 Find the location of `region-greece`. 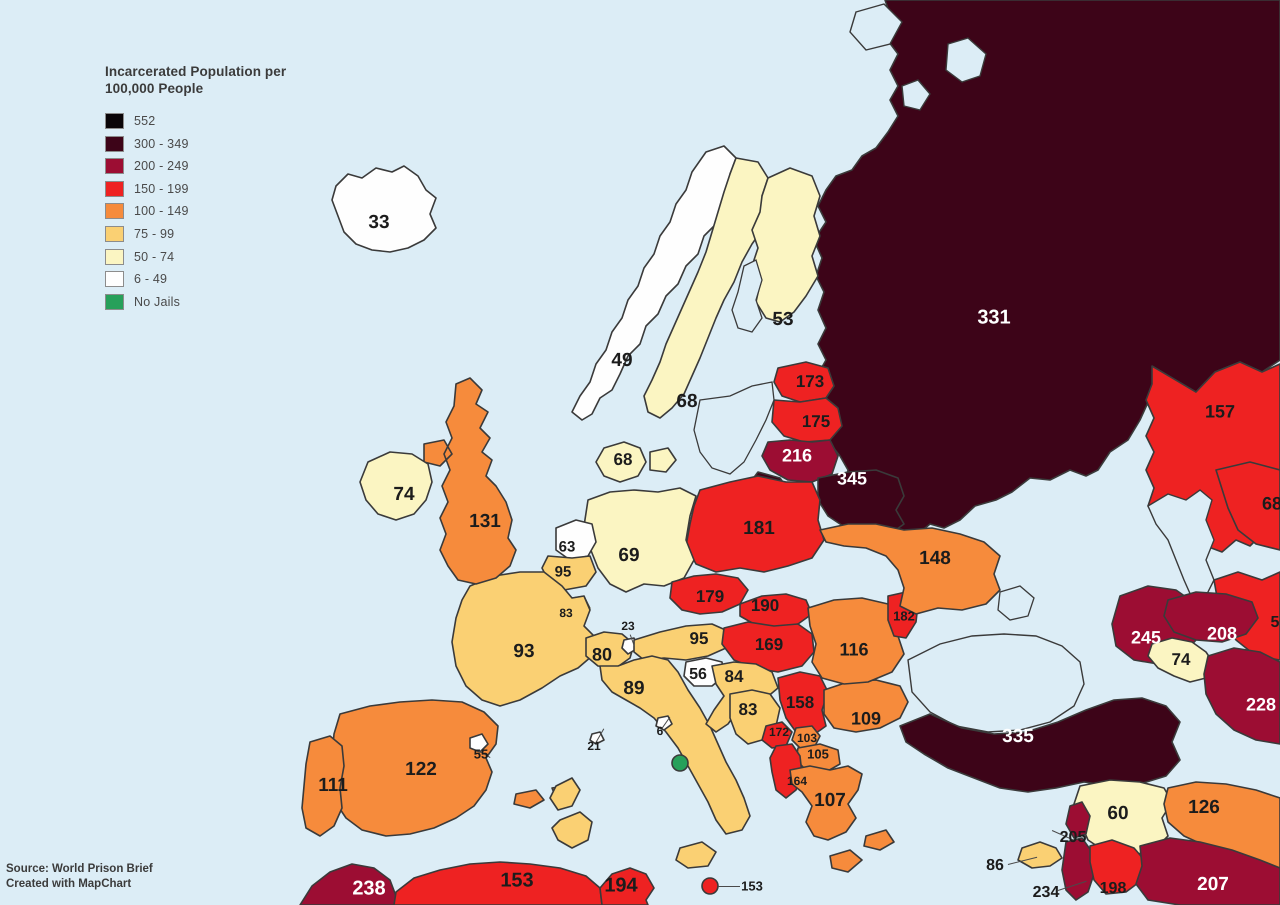

region-greece is located at coordinates (842, 819).